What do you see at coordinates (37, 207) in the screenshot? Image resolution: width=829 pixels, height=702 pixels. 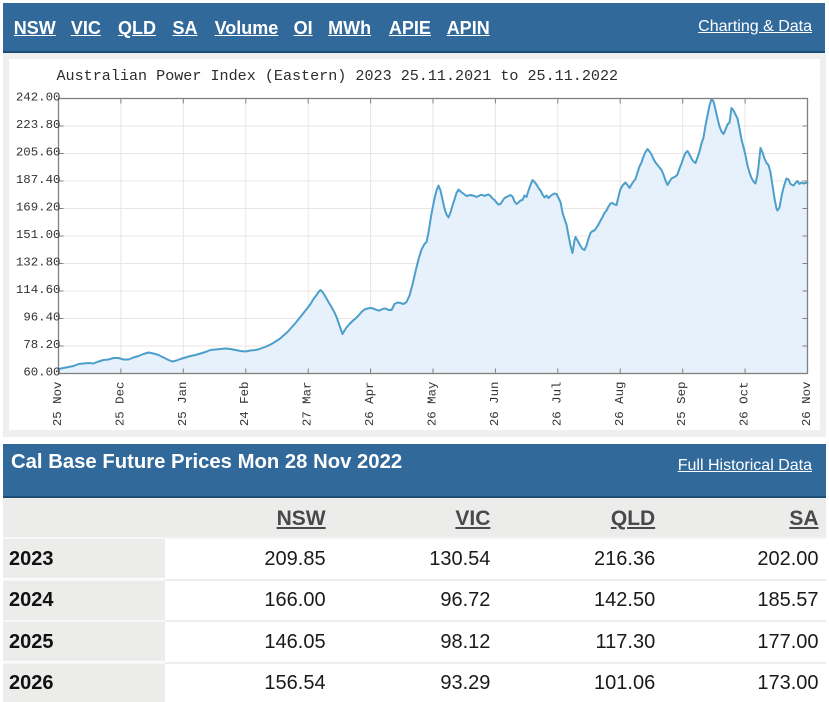 I see `svg-text: 169.20` at bounding box center [37, 207].